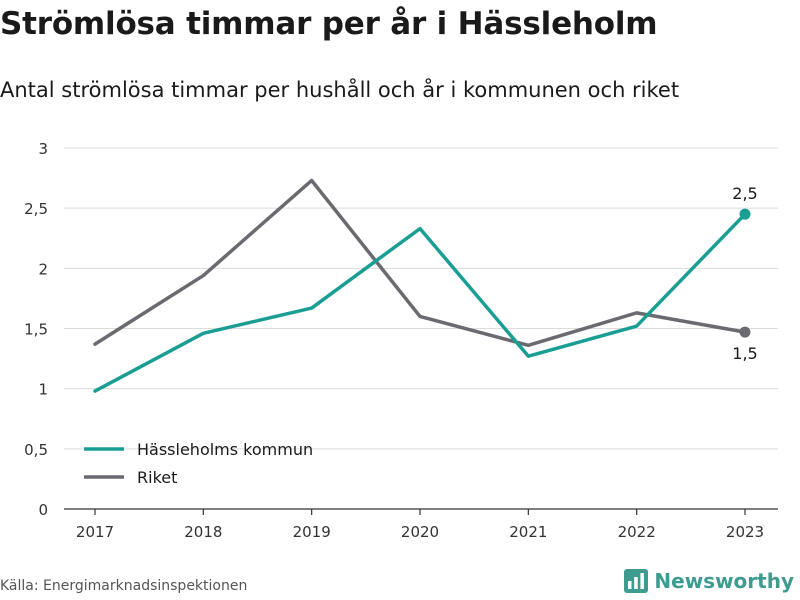 Image resolution: width=800 pixels, height=600 pixels. Describe the element at coordinates (225, 449) in the screenshot. I see `legend-label: Hässleholms kommun` at that location.